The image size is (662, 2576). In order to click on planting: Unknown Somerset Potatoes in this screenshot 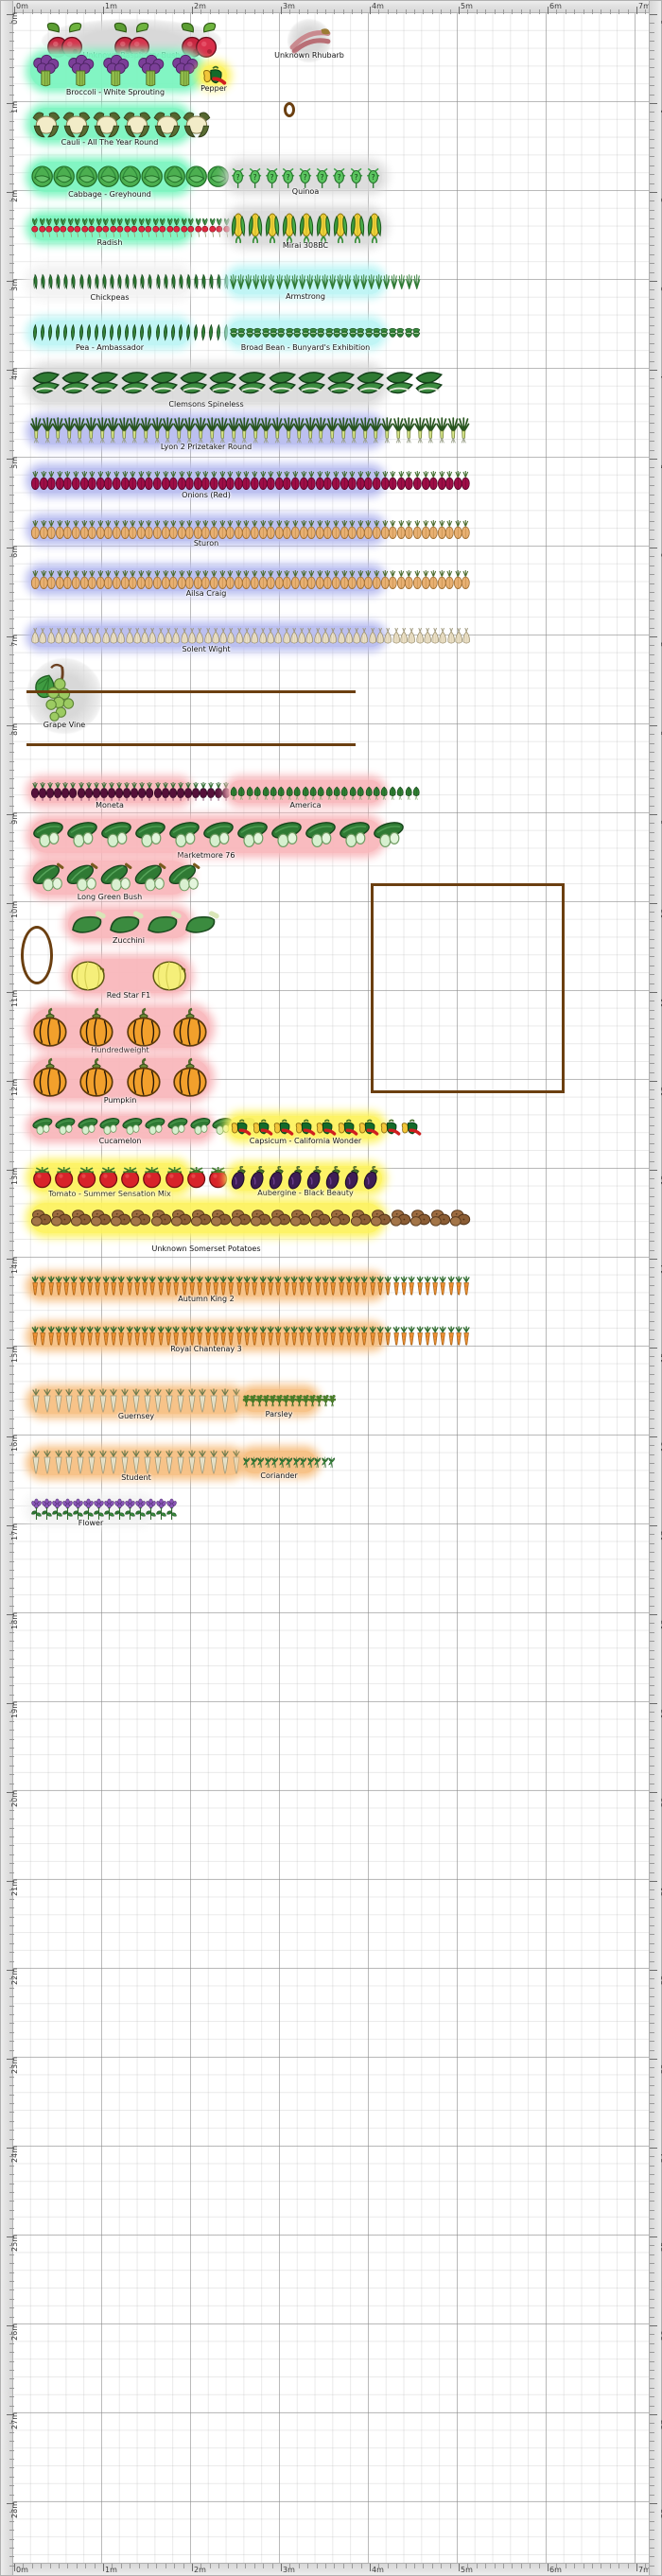, I will do `click(250, 1228)`.